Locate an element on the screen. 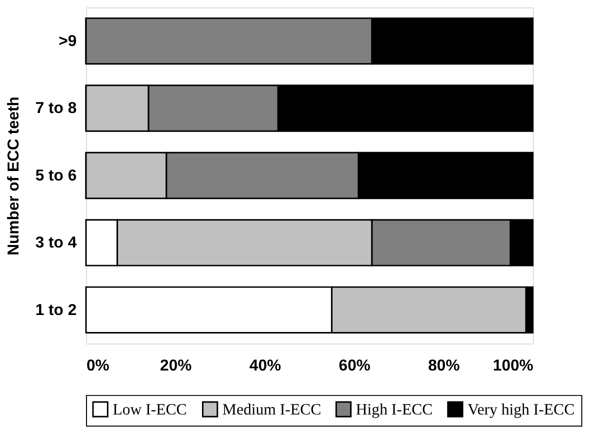  legend-label: High I-ECC is located at coordinates (394, 409).